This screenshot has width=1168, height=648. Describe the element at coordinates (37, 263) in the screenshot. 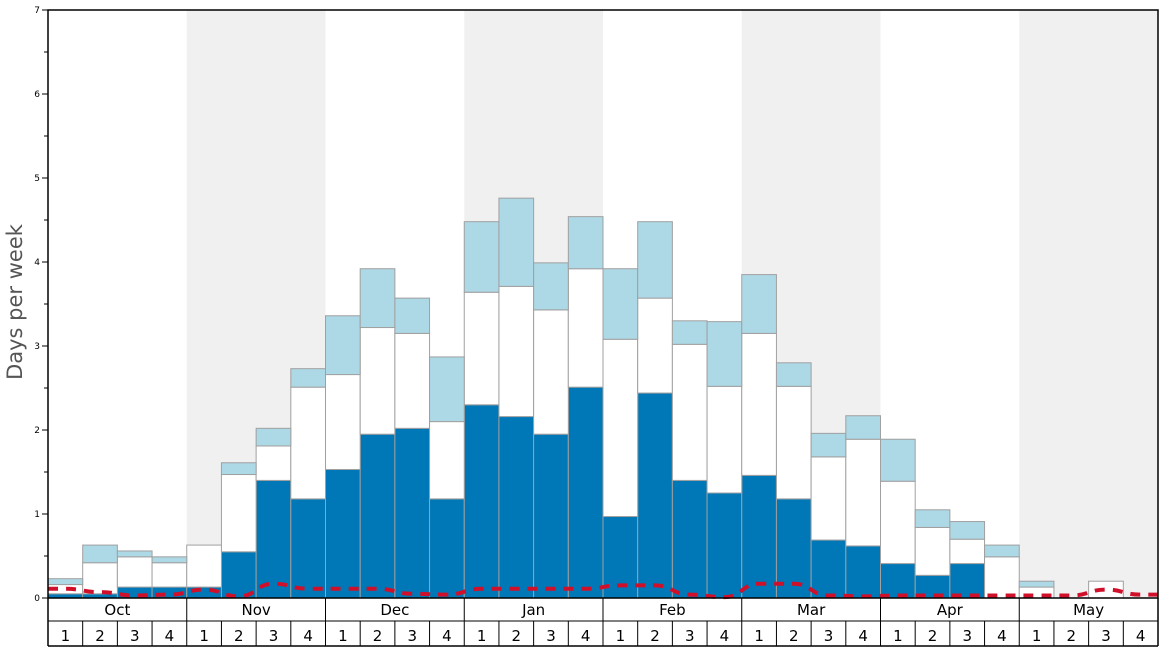

I see `y-tick-label: 4` at that location.